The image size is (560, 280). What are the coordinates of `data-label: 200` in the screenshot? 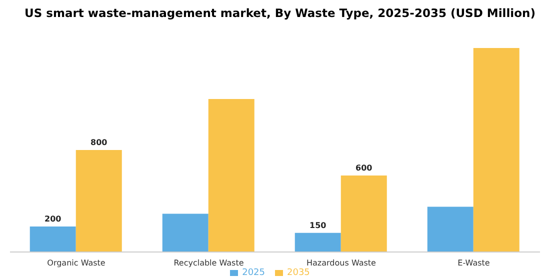 It's located at (53, 219).